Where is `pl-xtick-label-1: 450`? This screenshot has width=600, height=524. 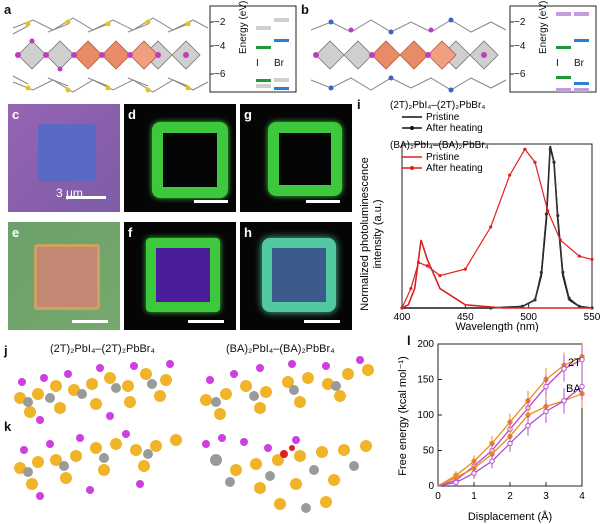 pl-xtick-label-1: 450 is located at coordinates (465, 317).